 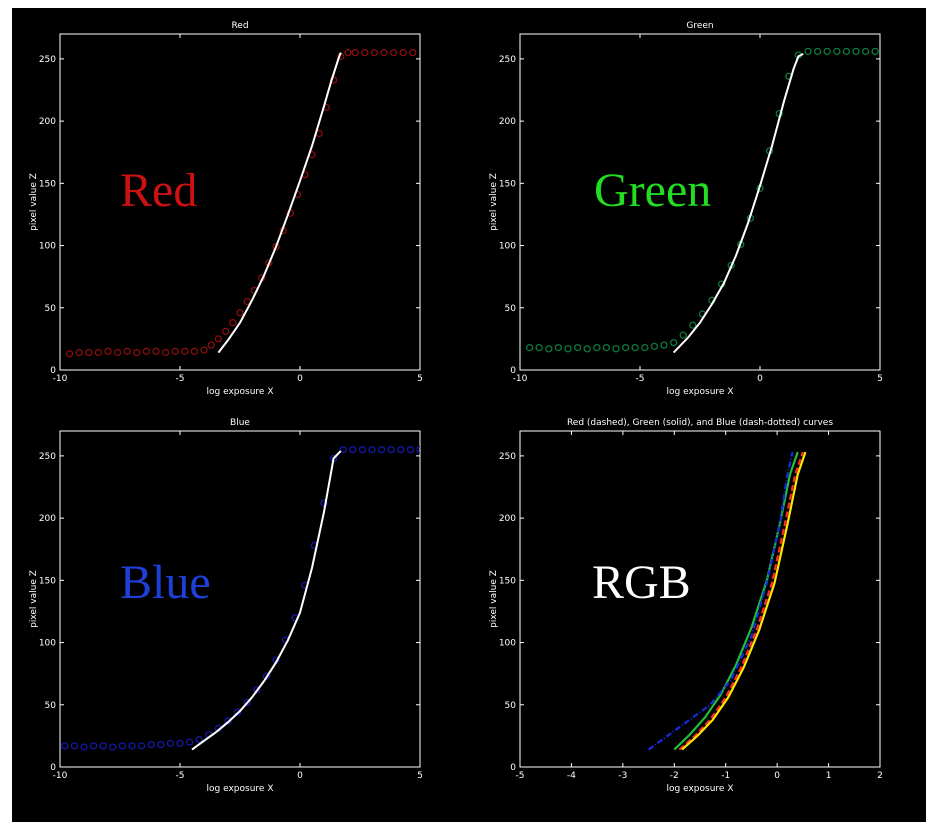 I want to click on series-line-yellow, so click(x=744, y=601).